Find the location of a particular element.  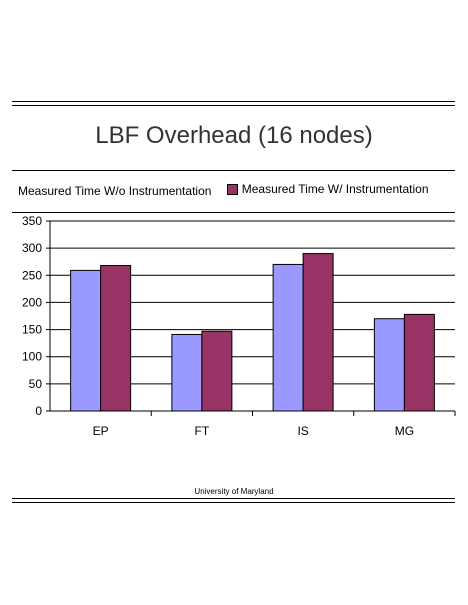

x-tick-label-mg: MG is located at coordinates (404, 431).